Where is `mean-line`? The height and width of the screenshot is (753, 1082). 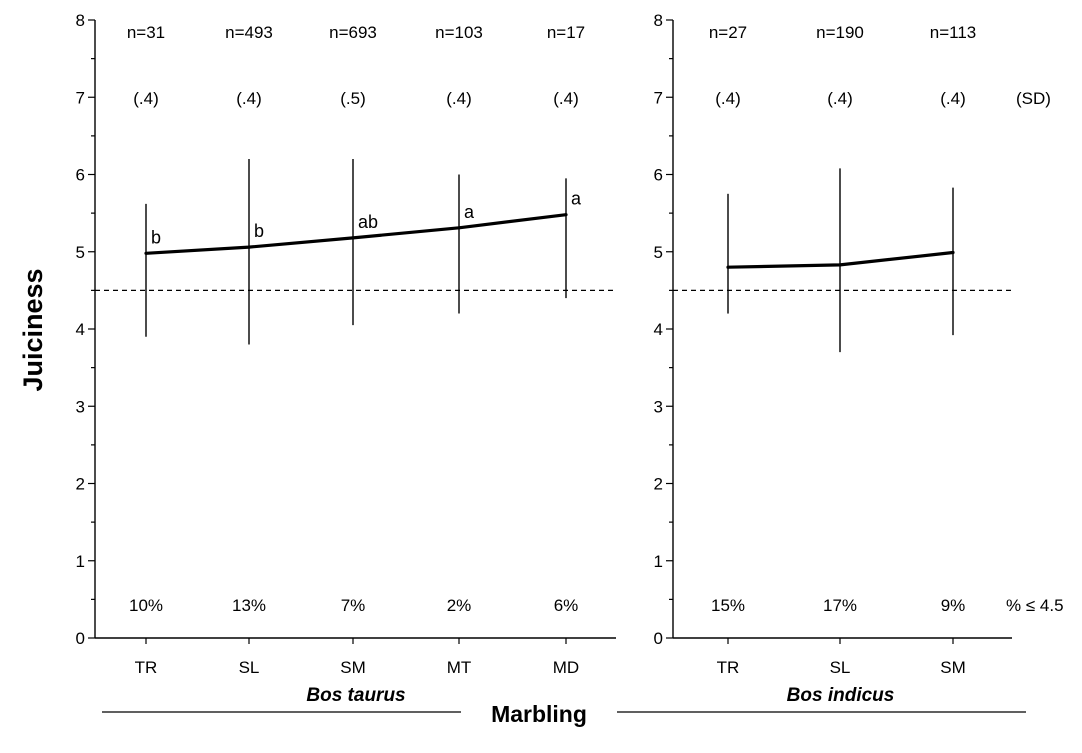
mean-line is located at coordinates (356, 234).